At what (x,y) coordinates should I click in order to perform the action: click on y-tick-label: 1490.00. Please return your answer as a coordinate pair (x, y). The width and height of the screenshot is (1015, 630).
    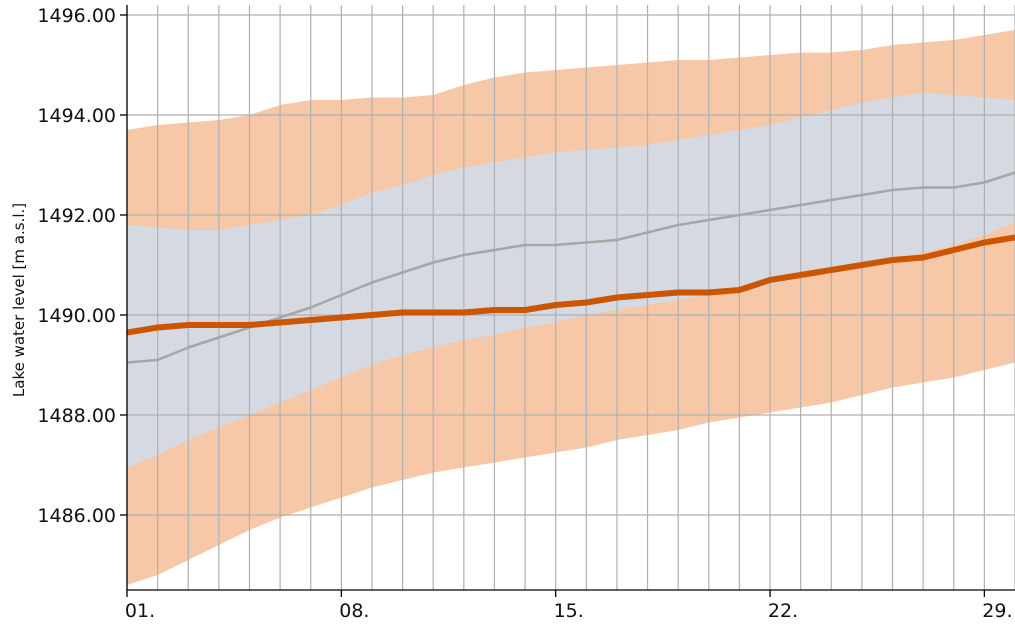
    Looking at the image, I should click on (76, 316).